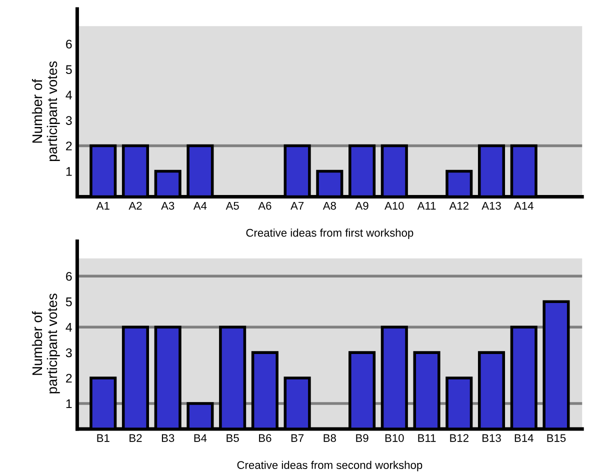 The width and height of the screenshot is (594, 474). What do you see at coordinates (200, 206) in the screenshot?
I see `x-tick-label: A4` at bounding box center [200, 206].